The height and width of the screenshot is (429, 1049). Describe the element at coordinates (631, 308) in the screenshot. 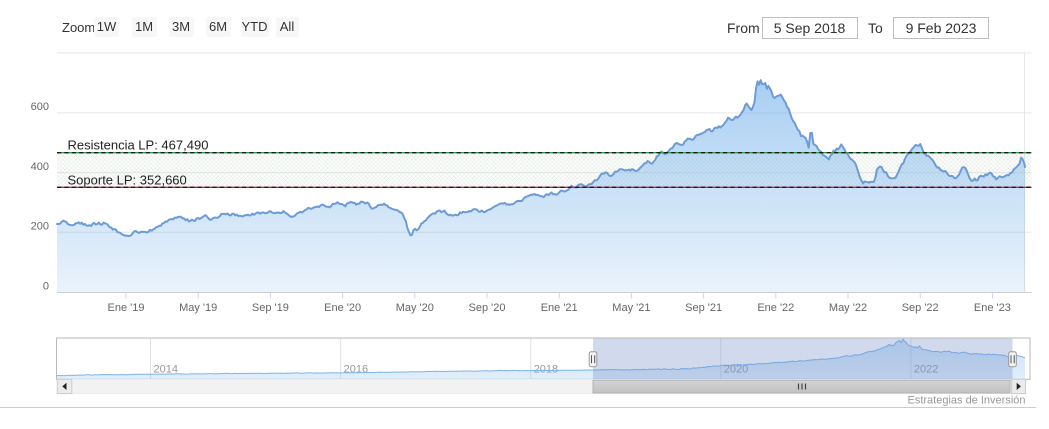

I see `svg-text: May '21` at that location.